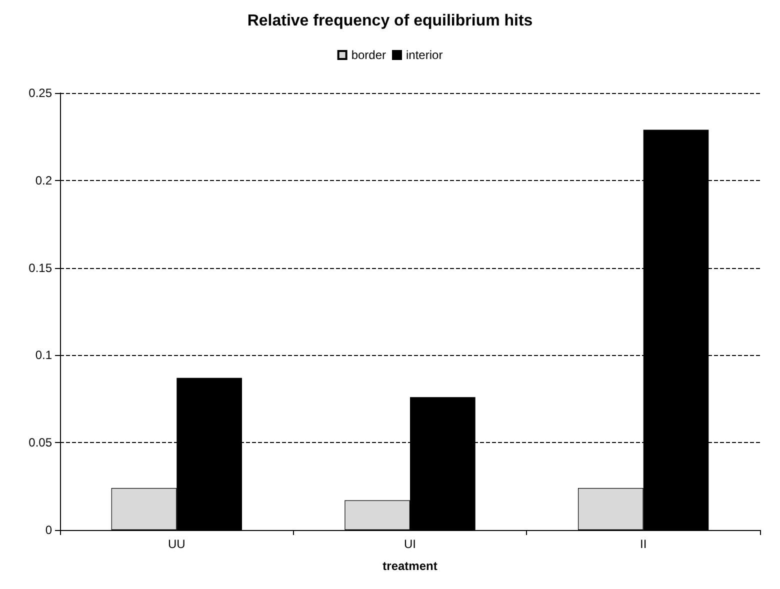  Describe the element at coordinates (48, 530) in the screenshot. I see `y-tick-label: 0` at that location.